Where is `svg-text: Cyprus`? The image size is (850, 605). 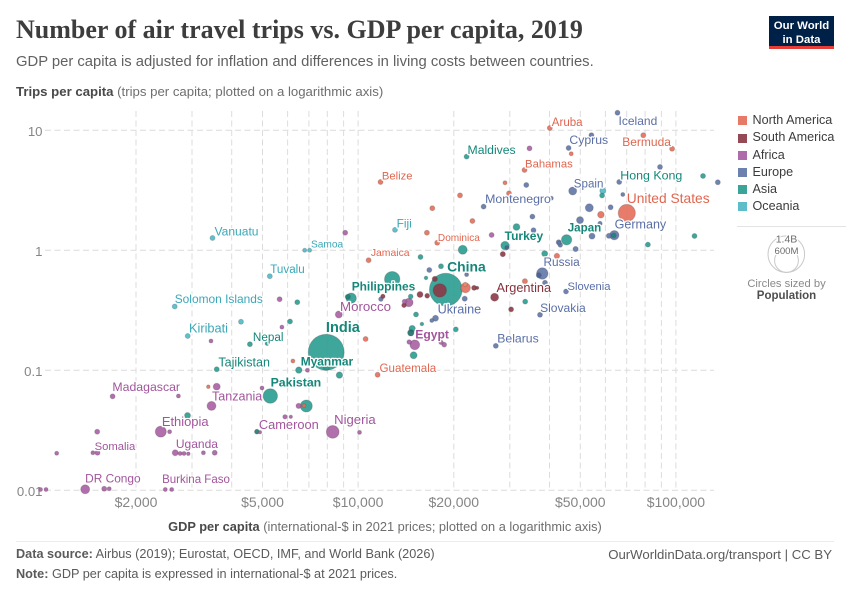
svg-text: Cyprus is located at coordinates (588, 140).